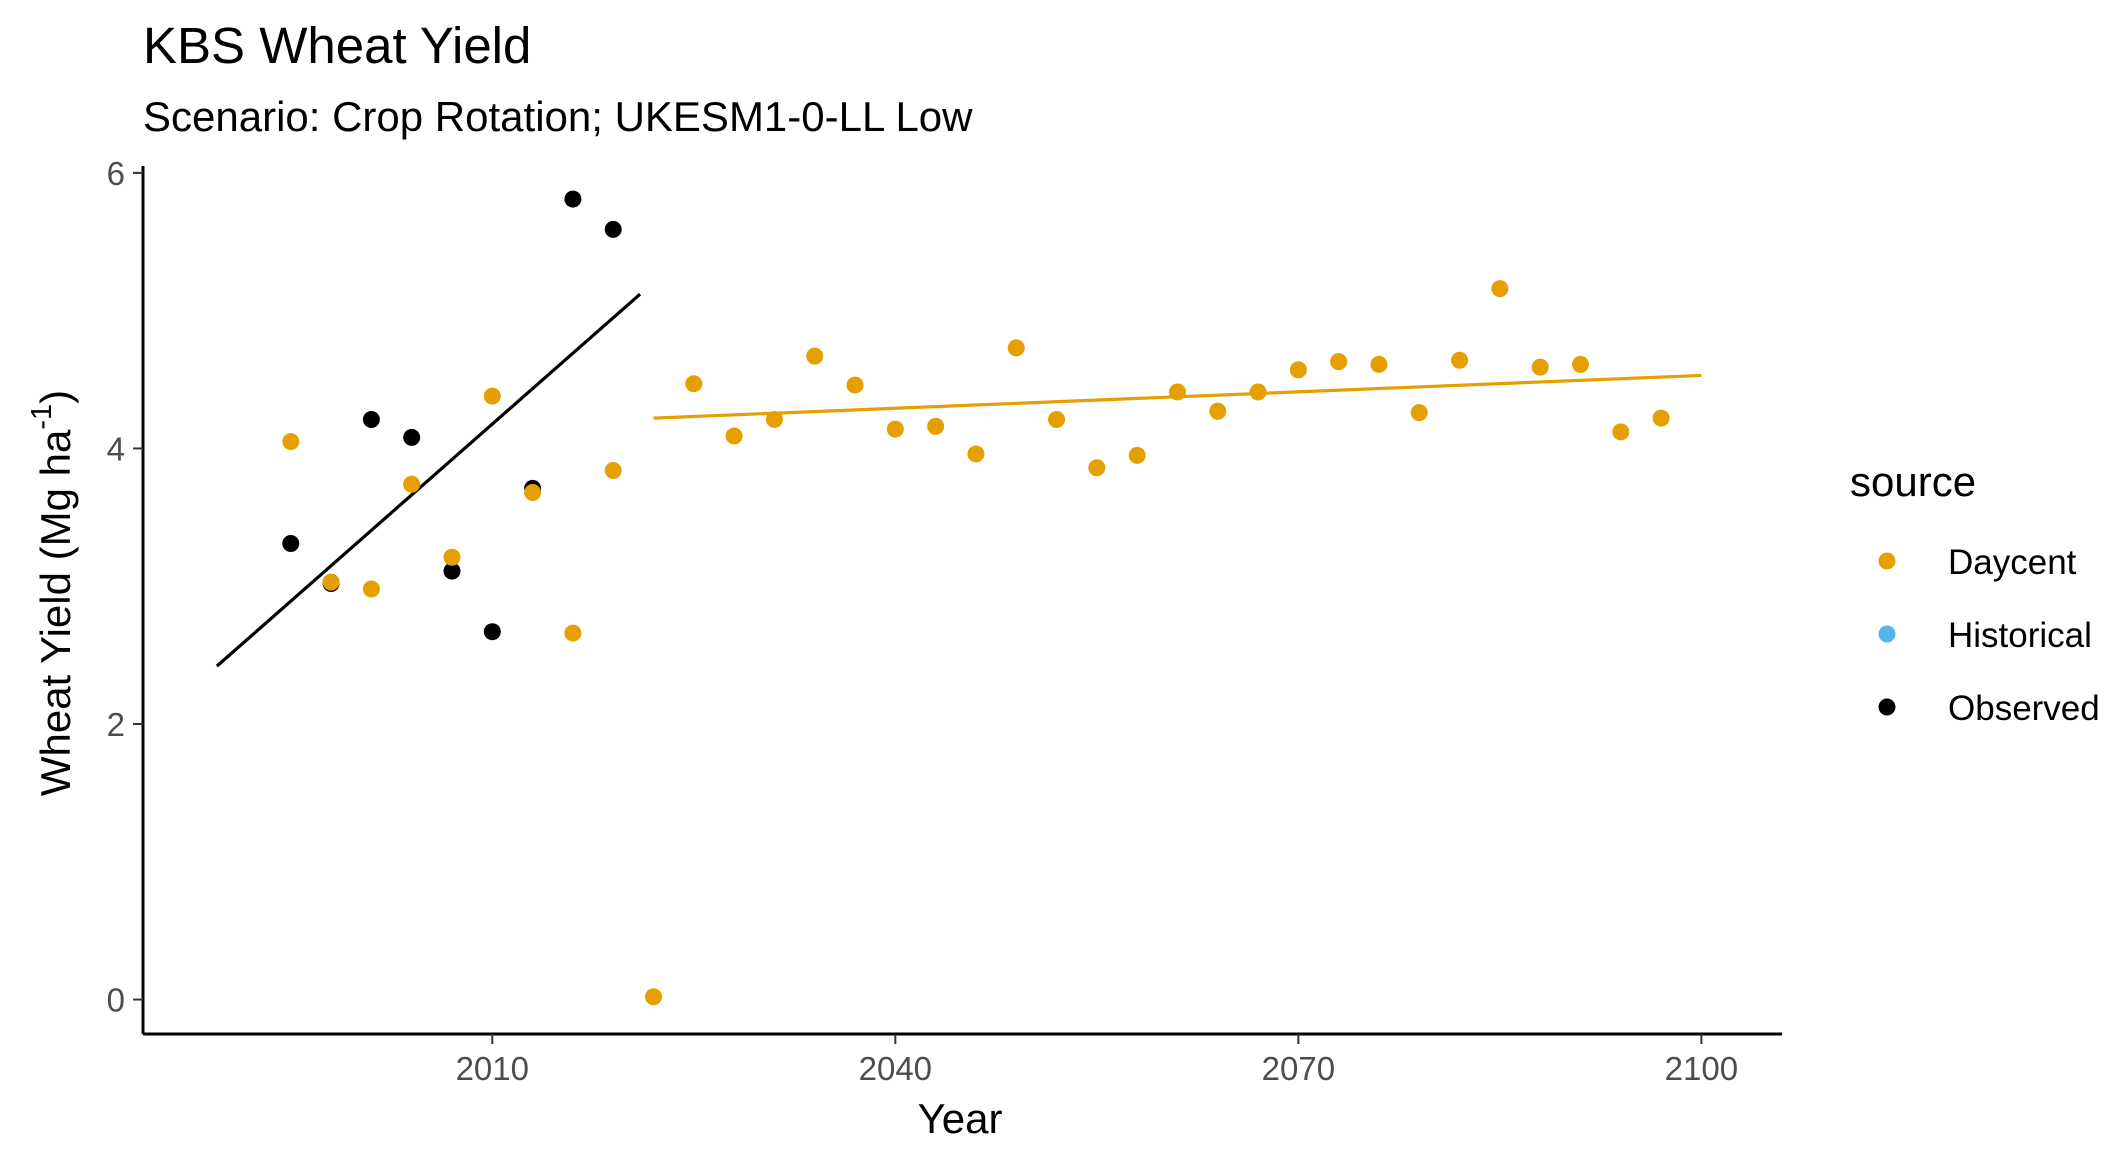 The height and width of the screenshot is (1153, 2125). Describe the element at coordinates (895, 1068) in the screenshot. I see `x-tick-label: 2040` at that location.